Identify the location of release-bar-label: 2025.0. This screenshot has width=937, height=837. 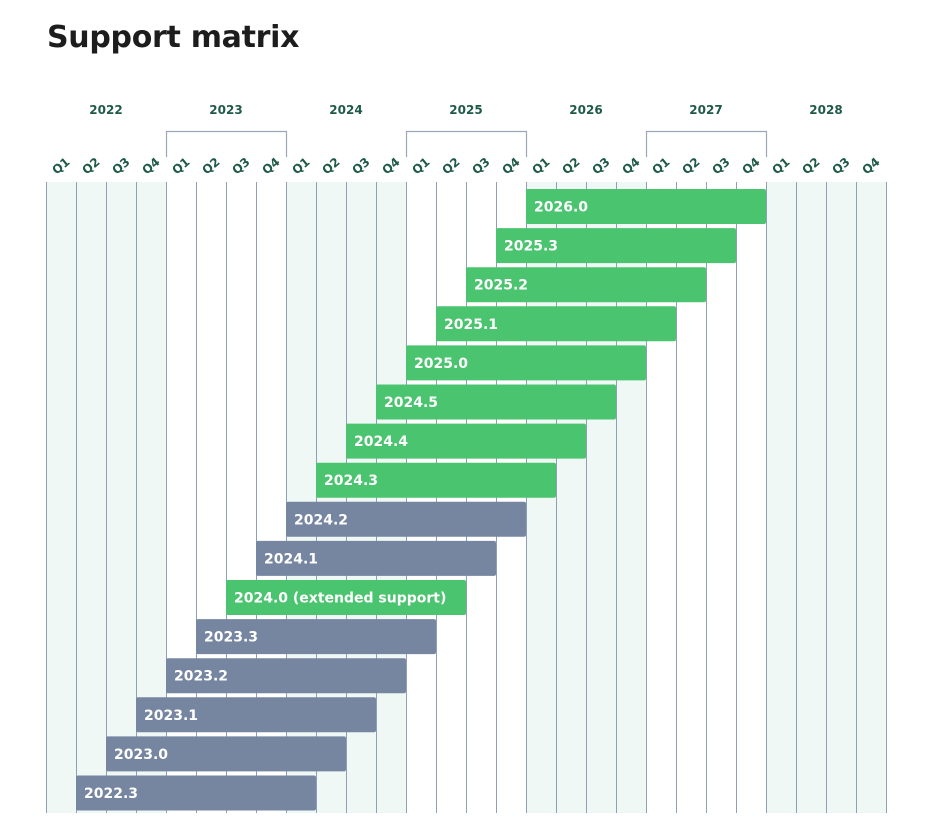
(441, 364).